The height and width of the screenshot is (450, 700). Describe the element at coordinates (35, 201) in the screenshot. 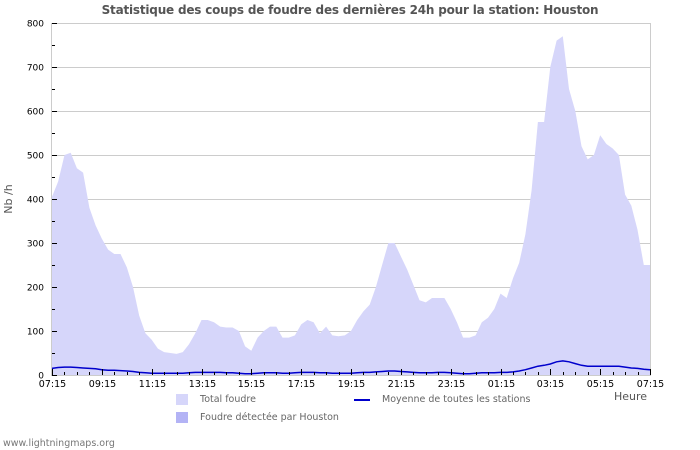

I see `svg-text: 400` at that location.